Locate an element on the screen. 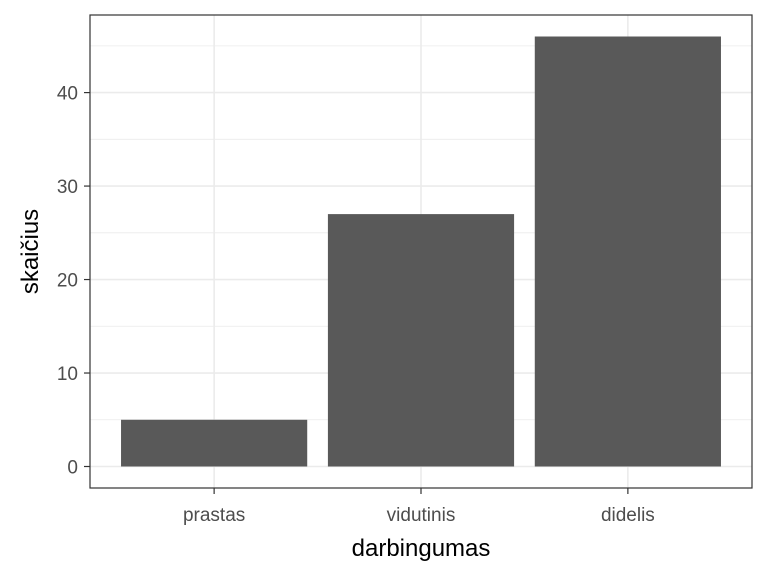  y-axis-ticks: 0 10 20 30 40 is located at coordinates (73, 281).